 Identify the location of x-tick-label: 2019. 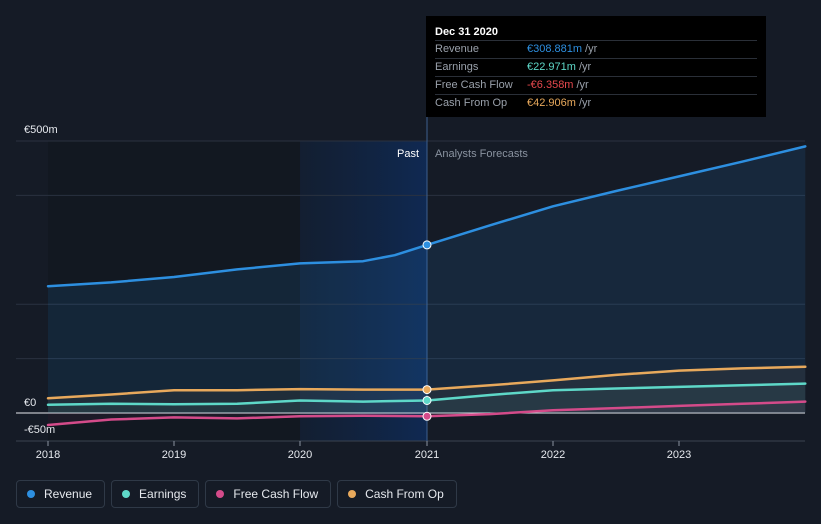
(174, 455).